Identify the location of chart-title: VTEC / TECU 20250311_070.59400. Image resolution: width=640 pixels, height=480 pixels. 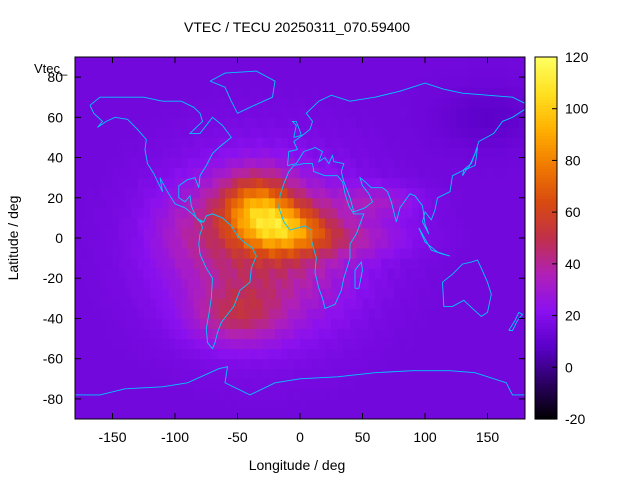
(297, 27).